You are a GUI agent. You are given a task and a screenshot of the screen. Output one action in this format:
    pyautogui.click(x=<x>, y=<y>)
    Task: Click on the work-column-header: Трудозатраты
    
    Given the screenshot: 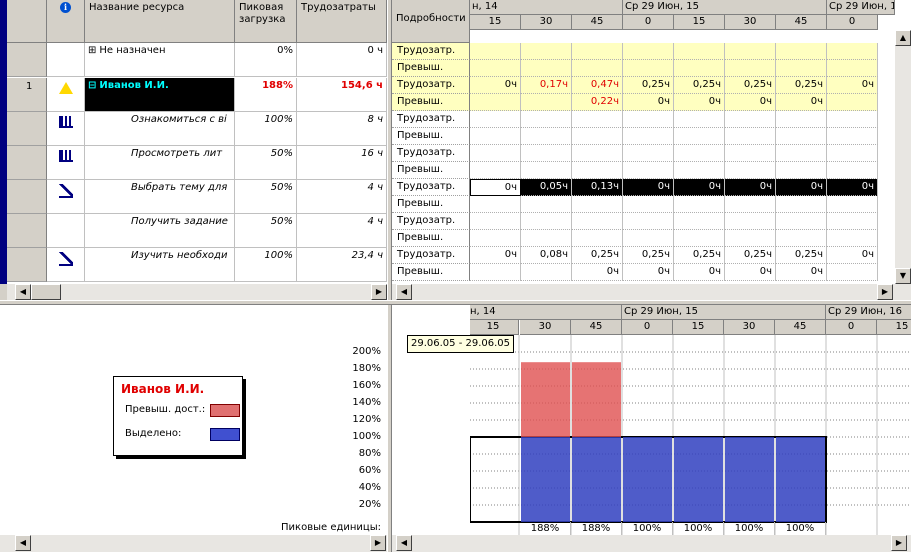 What is the action you would take?
    pyautogui.click(x=342, y=21)
    